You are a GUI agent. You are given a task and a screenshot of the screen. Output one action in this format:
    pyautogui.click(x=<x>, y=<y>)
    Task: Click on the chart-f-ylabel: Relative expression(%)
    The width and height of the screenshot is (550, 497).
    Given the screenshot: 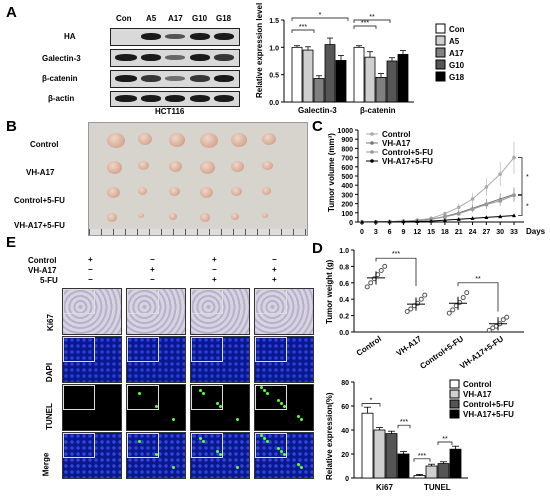 What is the action you would take?
    pyautogui.click(x=329, y=436)
    